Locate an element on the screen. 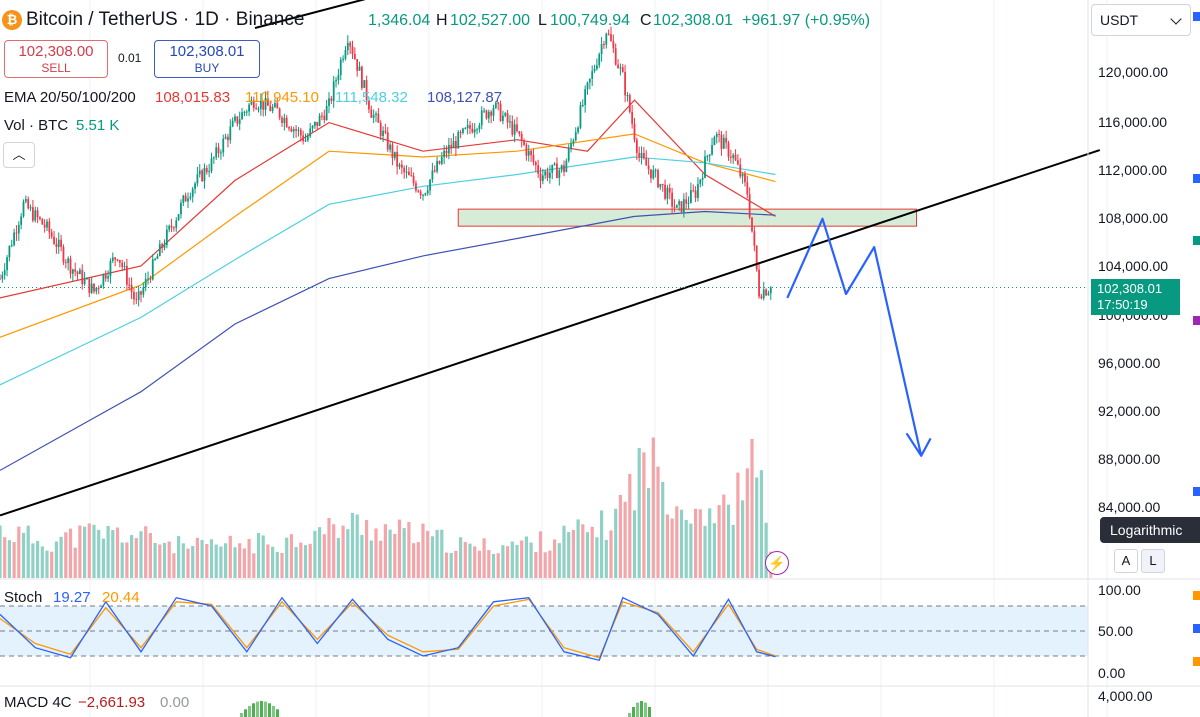 This screenshot has width=1200, height=717. symbol-title: Bitcoin / TetherUS · 1D · Binance is located at coordinates (165, 19).